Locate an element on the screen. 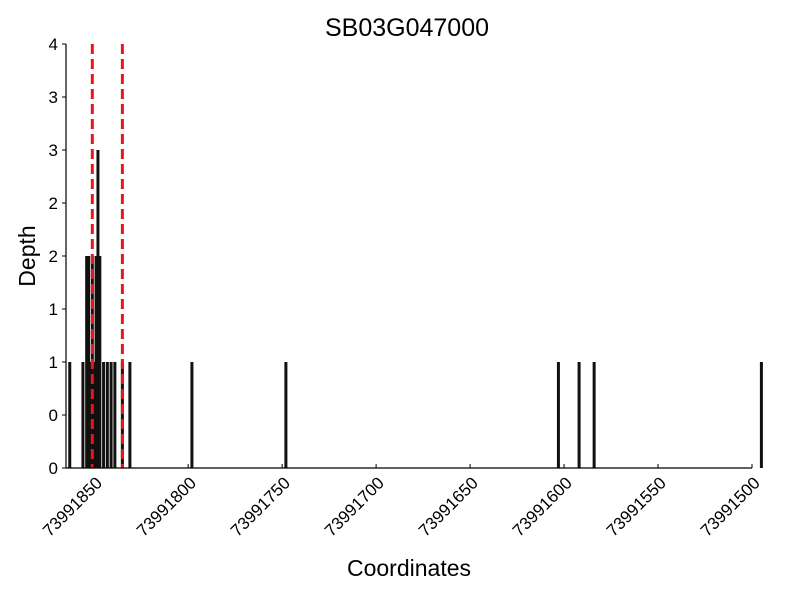  x-tick-label: 73991500 is located at coordinates (730, 506).